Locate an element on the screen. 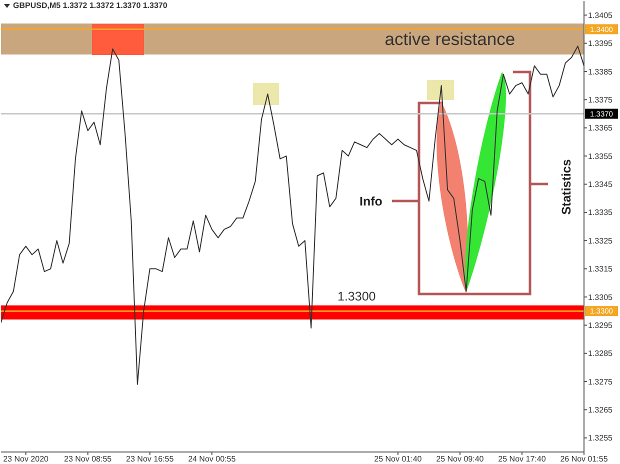  y-tick-label: 1.3265 is located at coordinates (601, 410).